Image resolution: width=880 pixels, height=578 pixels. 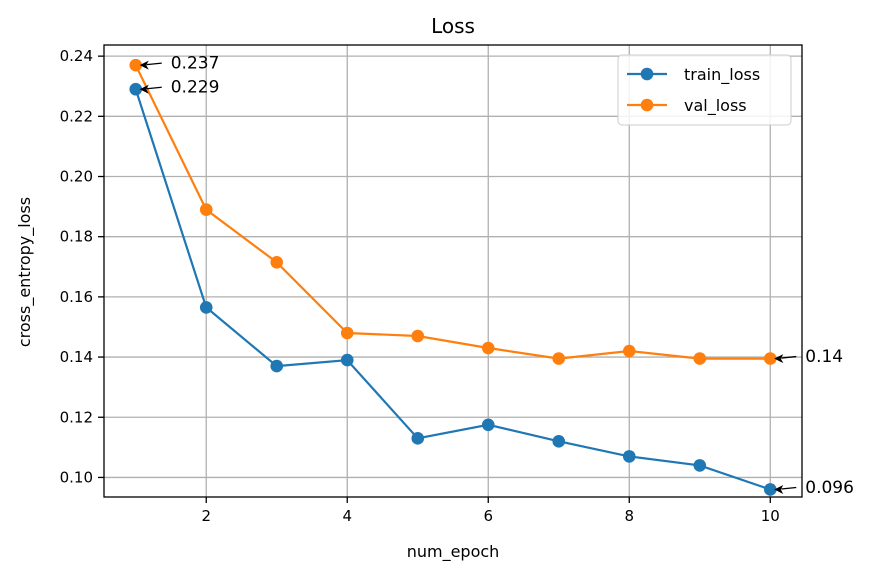 I want to click on y-tick-label: 0.16, so click(x=76, y=297).